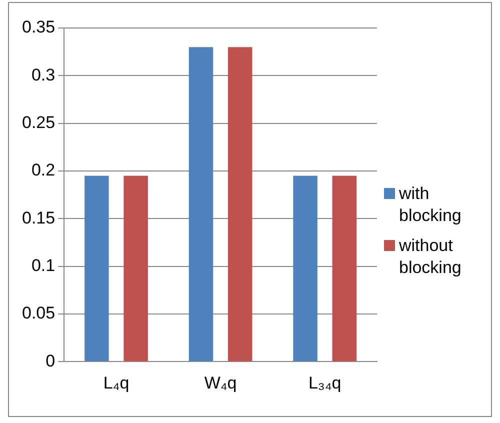  What do you see at coordinates (51, 360) in the screenshot?
I see `y-tick-label: 0` at bounding box center [51, 360].